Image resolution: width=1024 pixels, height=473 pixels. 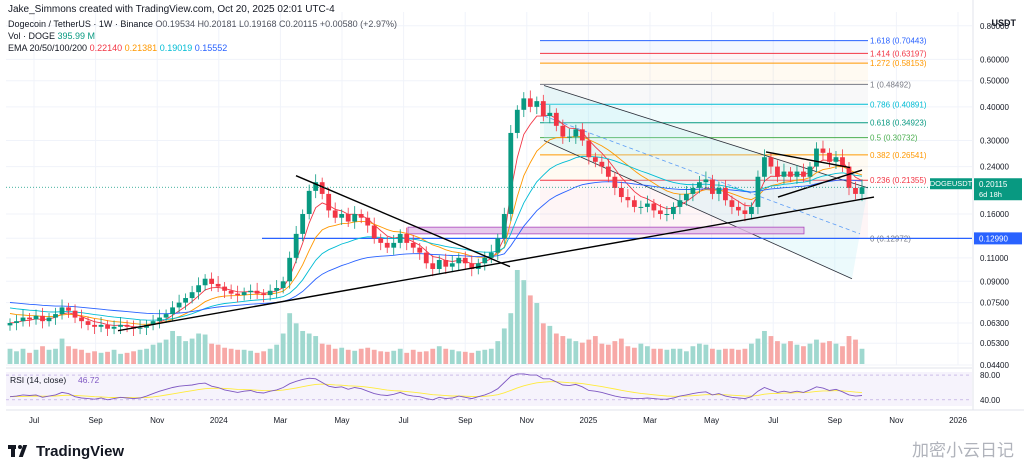 What do you see at coordinates (994, 140) in the screenshot?
I see `price-tick-label: 0.30000` at bounding box center [994, 140].